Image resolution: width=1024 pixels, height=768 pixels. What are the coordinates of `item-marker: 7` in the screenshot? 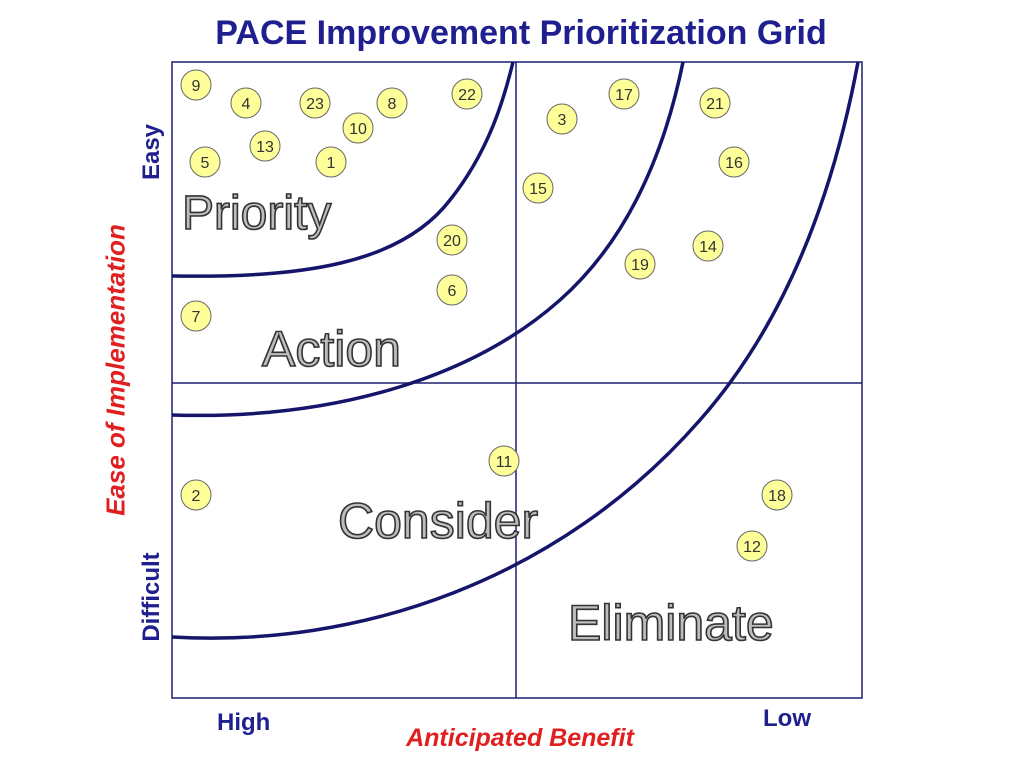 It's located at (196, 316).